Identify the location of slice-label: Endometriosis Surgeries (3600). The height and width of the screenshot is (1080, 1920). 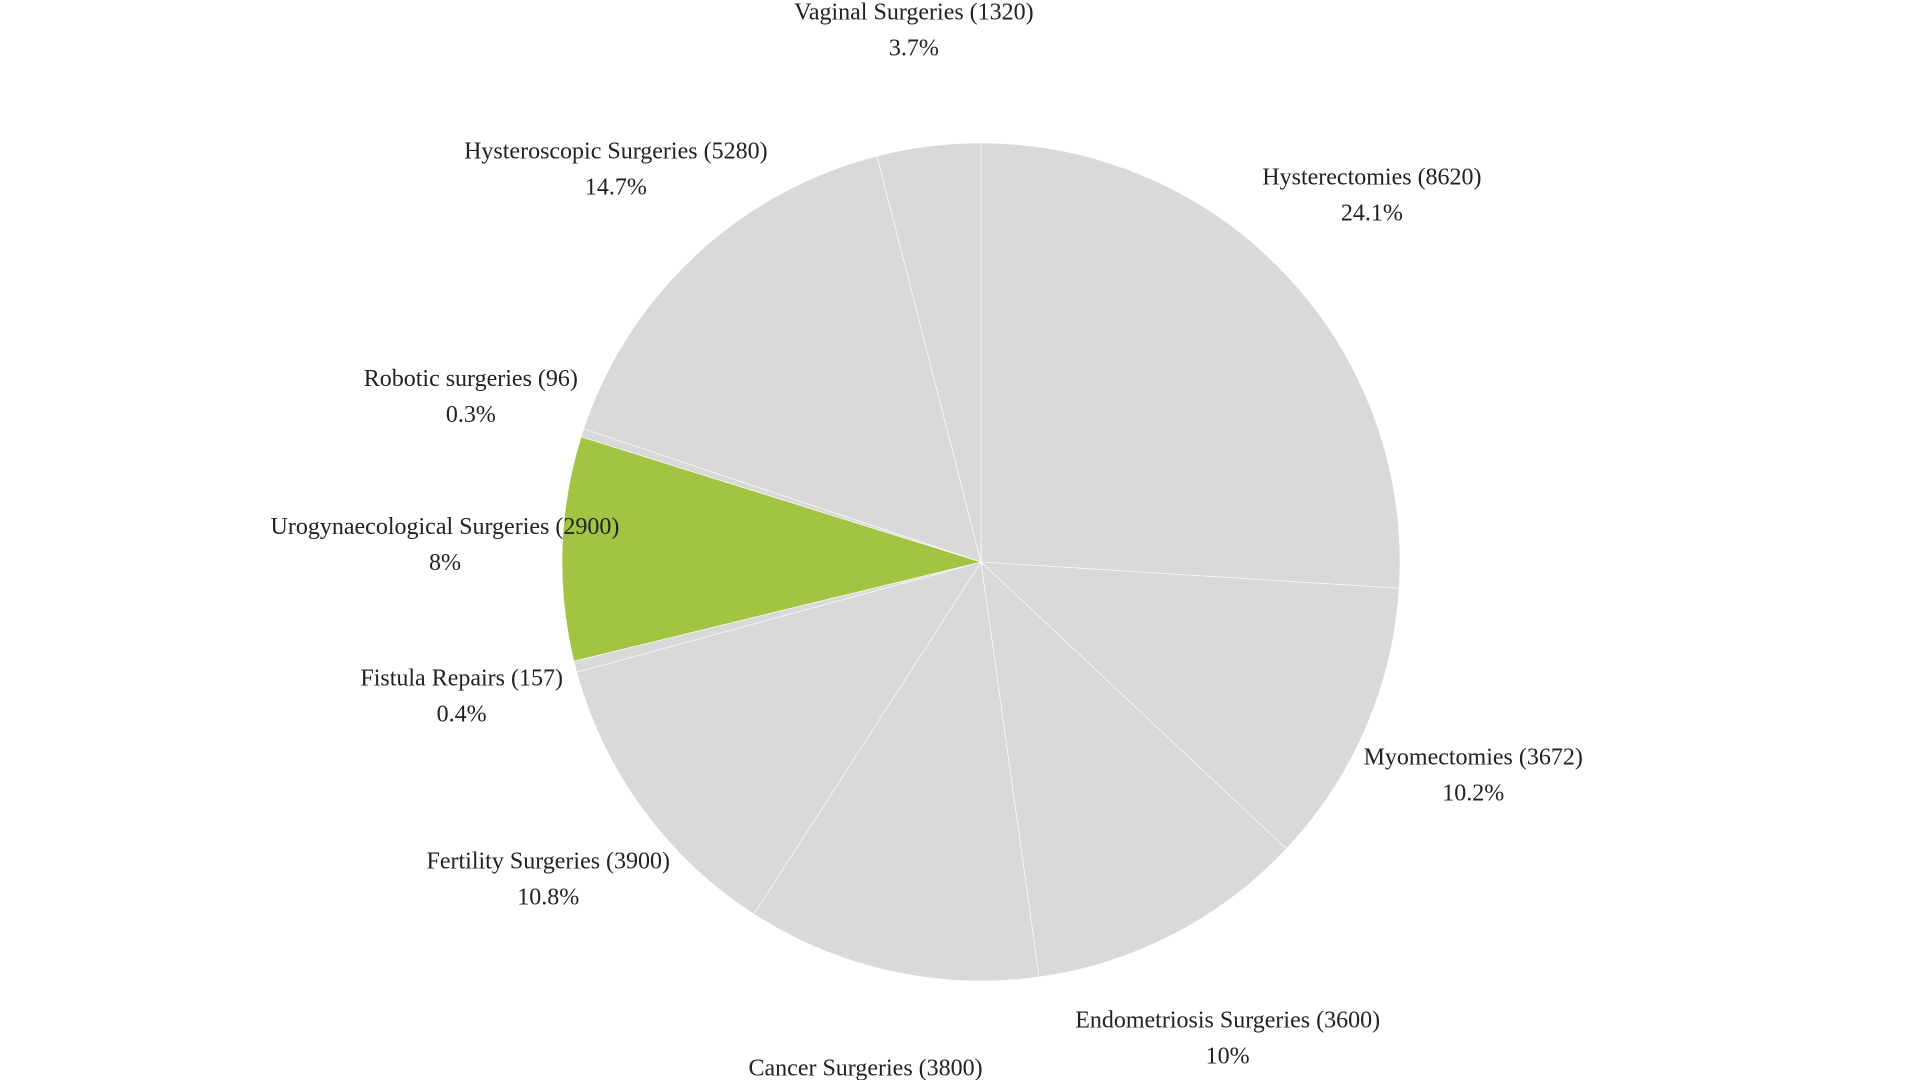
(1227, 1021).